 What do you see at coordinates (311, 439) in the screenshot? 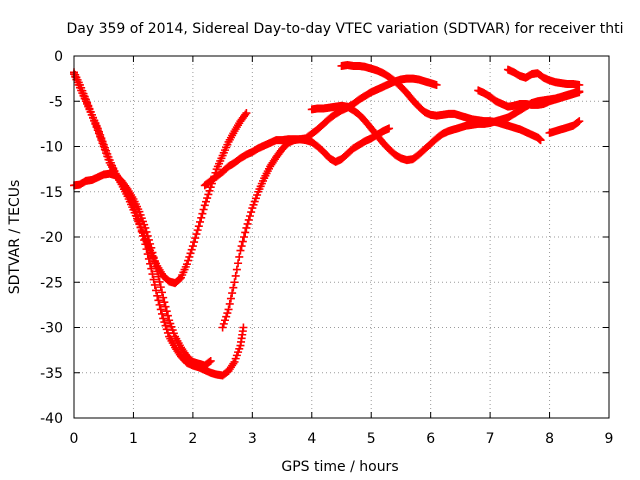
I see `x-tick-label: 4` at bounding box center [311, 439].